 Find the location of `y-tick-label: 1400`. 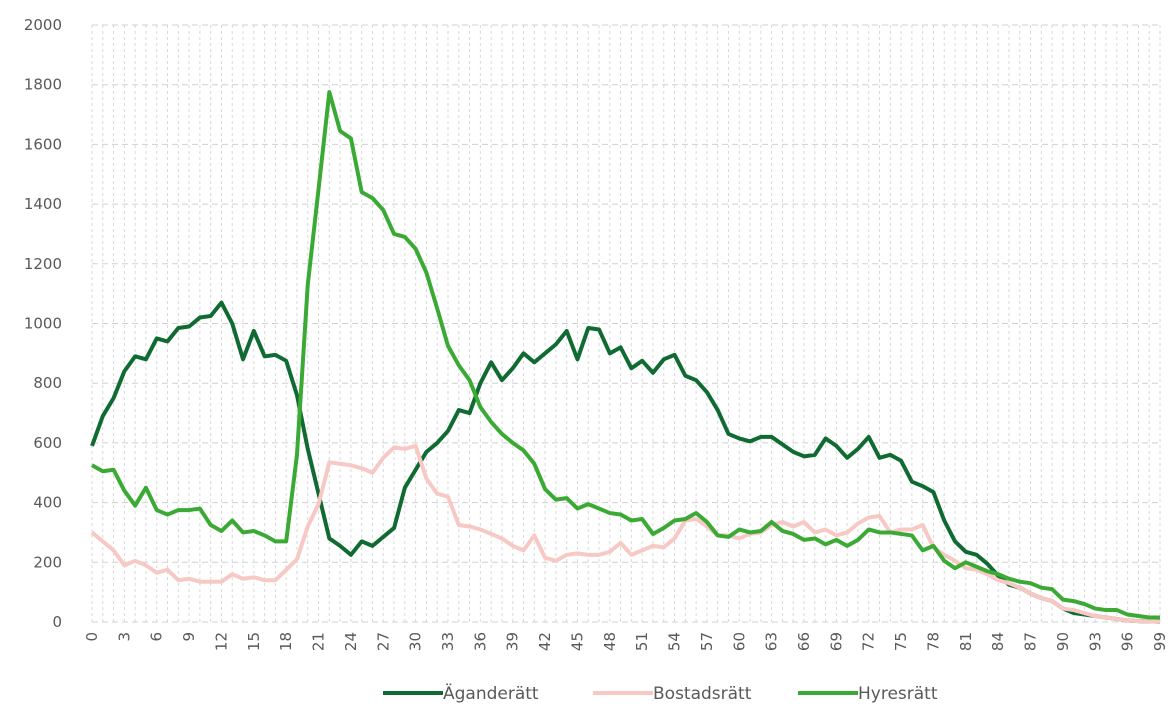

y-tick-label: 1400 is located at coordinates (43, 204).